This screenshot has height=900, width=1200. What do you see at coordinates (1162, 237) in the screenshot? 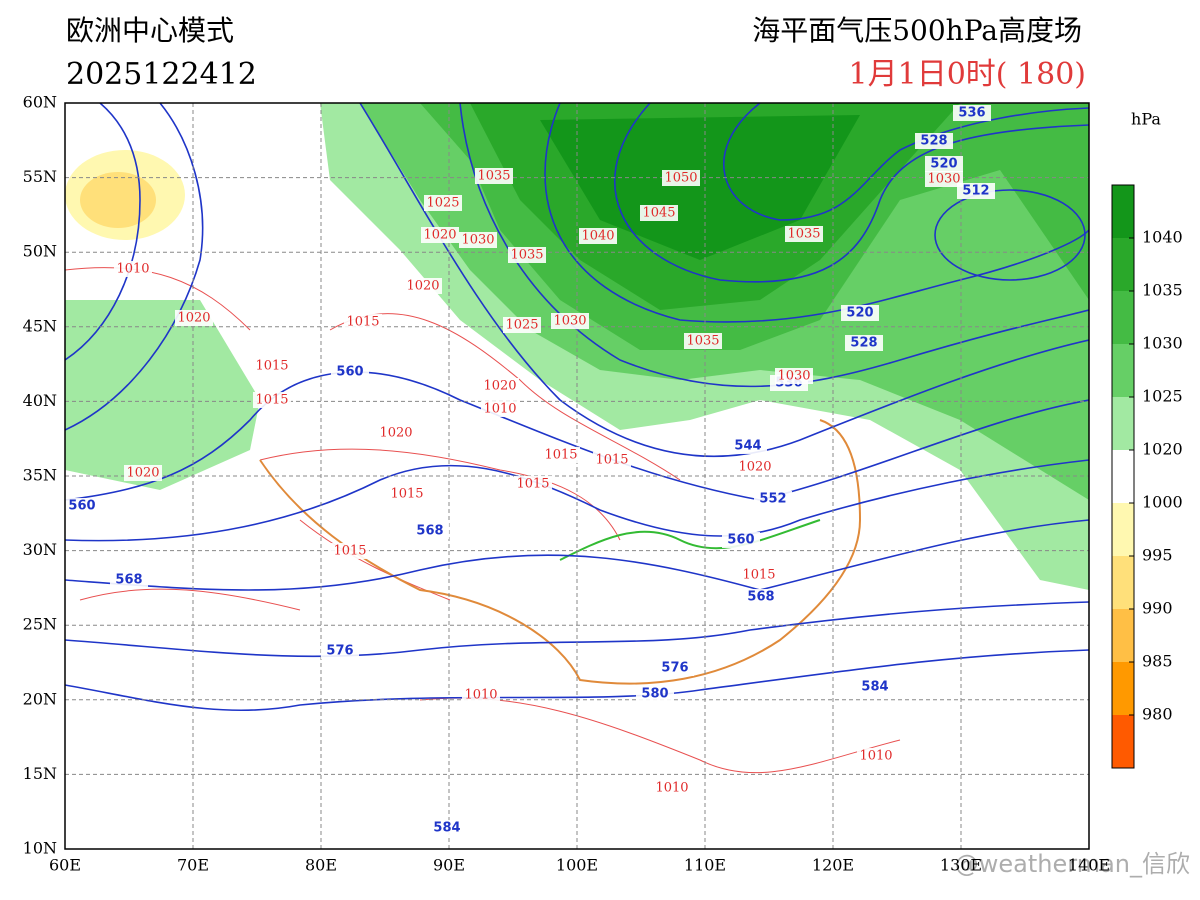
I see `colorbar-tick-label: 1040` at bounding box center [1162, 237].